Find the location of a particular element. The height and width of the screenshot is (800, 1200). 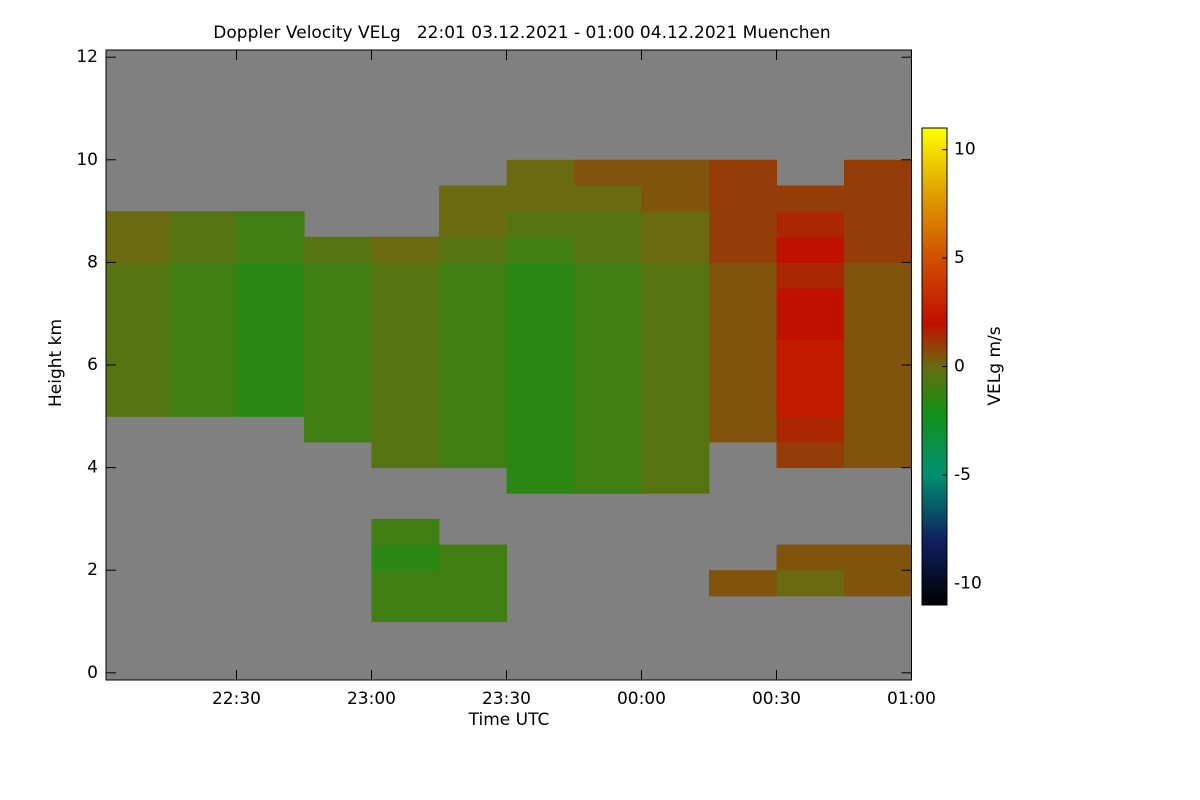

y-tick-label: 12 is located at coordinates (87, 57).